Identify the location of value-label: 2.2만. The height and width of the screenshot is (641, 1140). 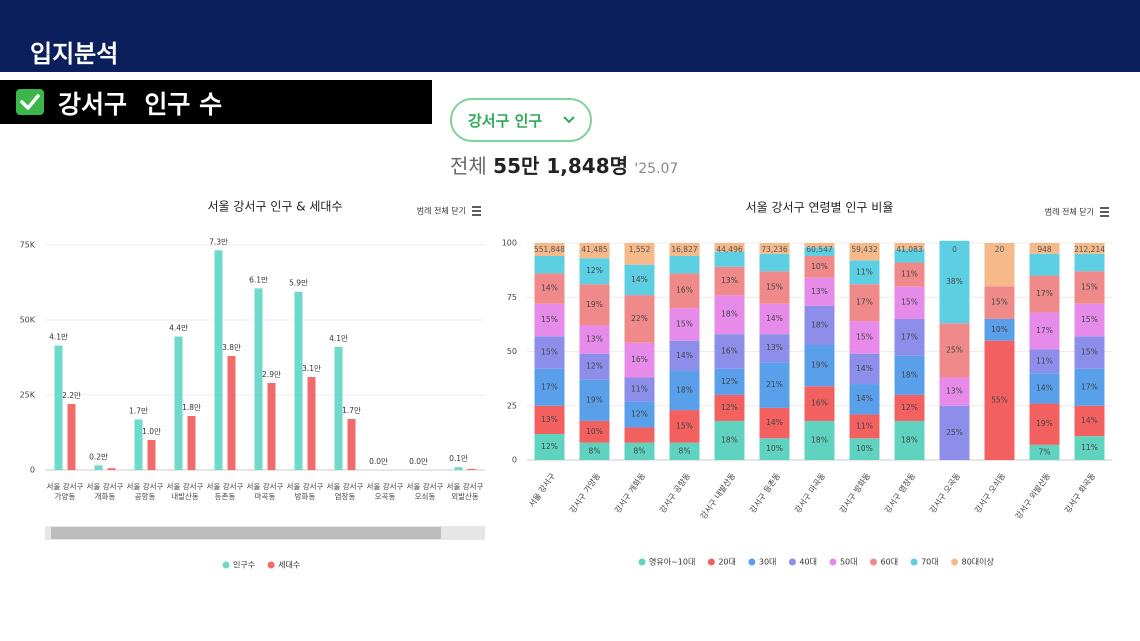
(71, 395).